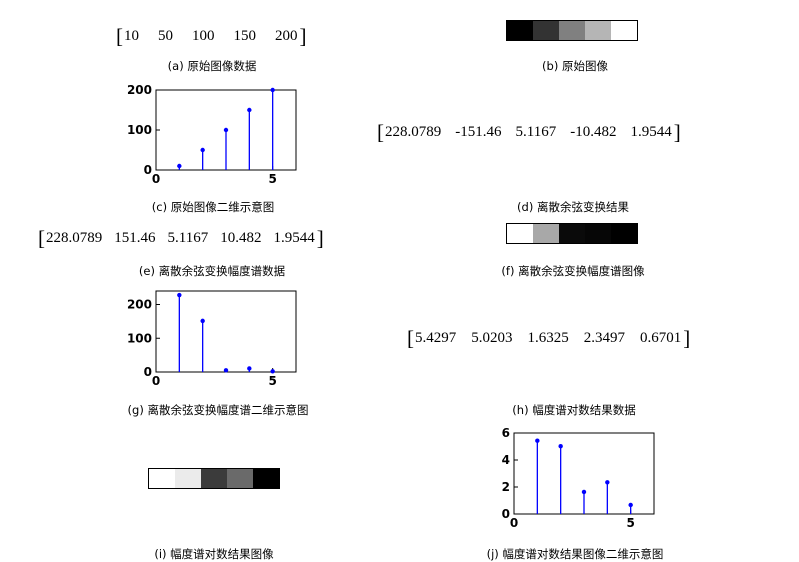 The image size is (799, 562). I want to click on vector-a-value: 10, so click(131, 36).